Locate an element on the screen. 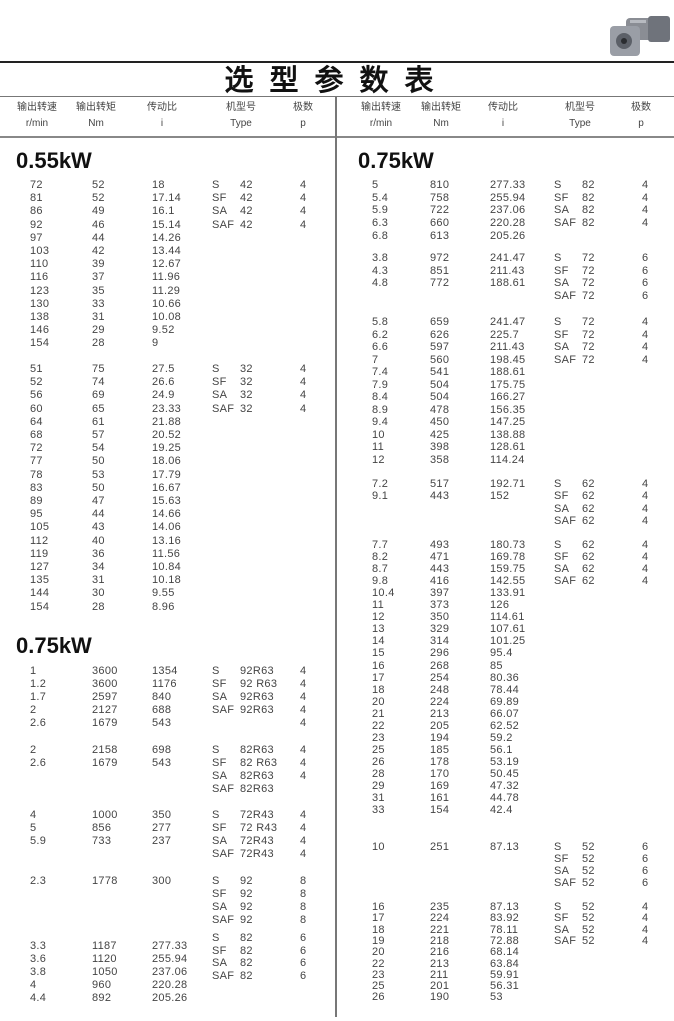 The image size is (674, 1021). output-torque: 733 is located at coordinates (102, 841).